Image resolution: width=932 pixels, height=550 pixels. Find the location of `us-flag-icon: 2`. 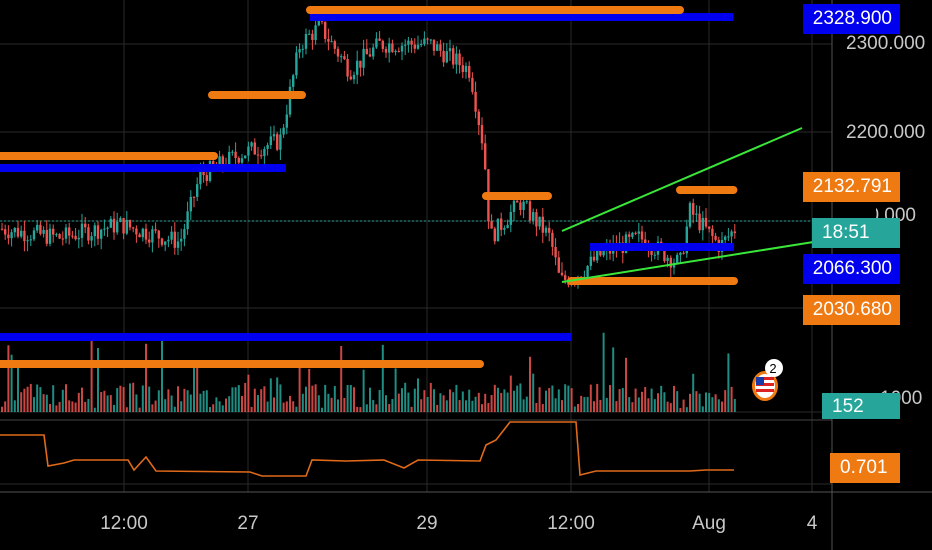

us-flag-icon: 2 is located at coordinates (767, 381).